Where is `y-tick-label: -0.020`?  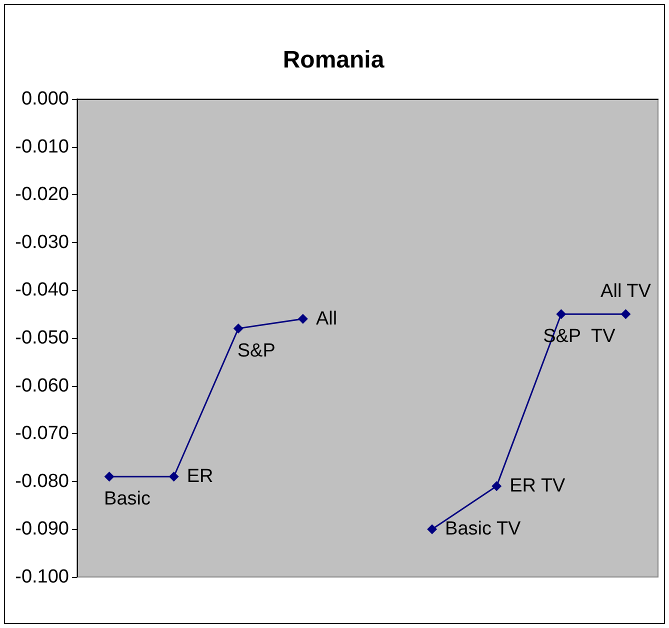
y-tick-label: -0.020 is located at coordinates (42, 195).